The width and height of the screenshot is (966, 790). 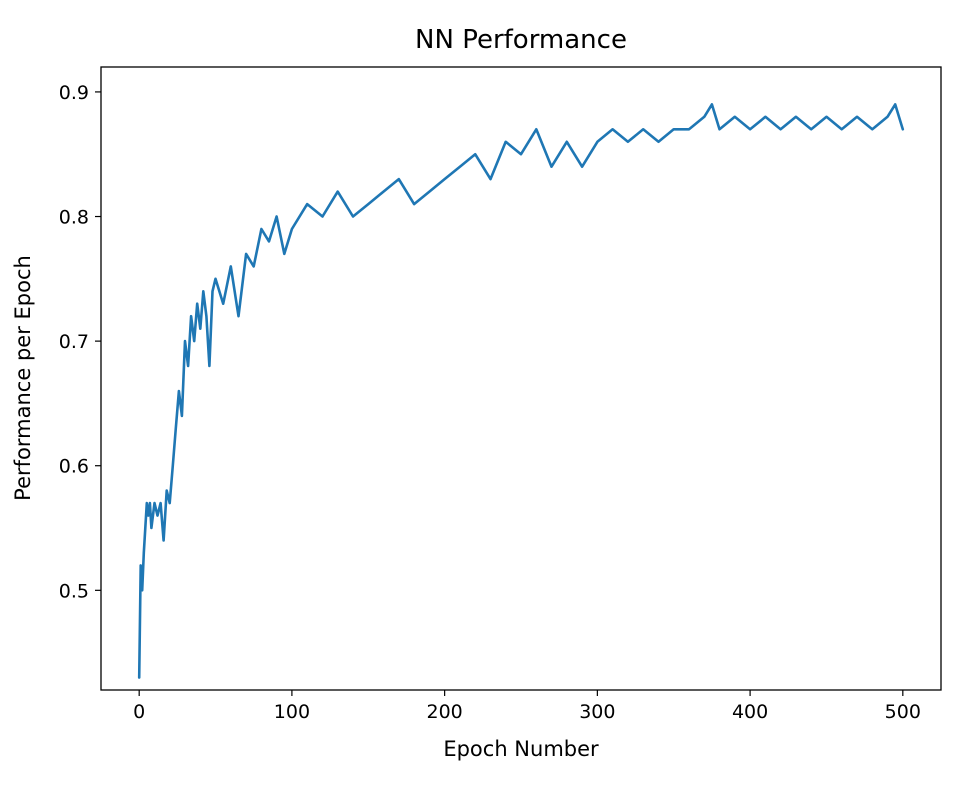 What do you see at coordinates (74, 591) in the screenshot?
I see `y-tick-label: 0.5` at bounding box center [74, 591].